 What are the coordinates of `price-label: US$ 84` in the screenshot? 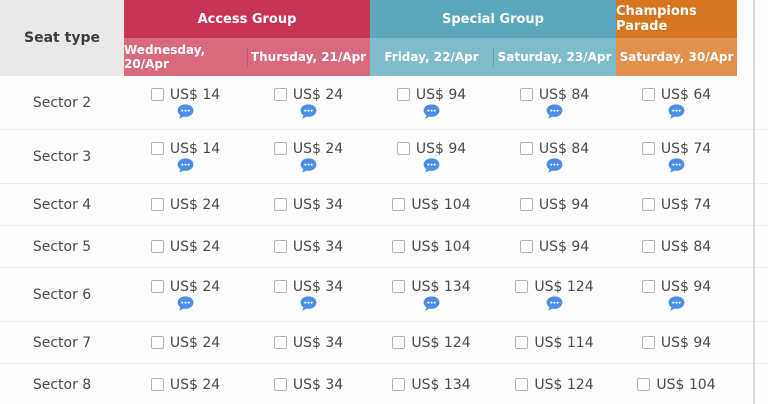 It's located at (686, 246).